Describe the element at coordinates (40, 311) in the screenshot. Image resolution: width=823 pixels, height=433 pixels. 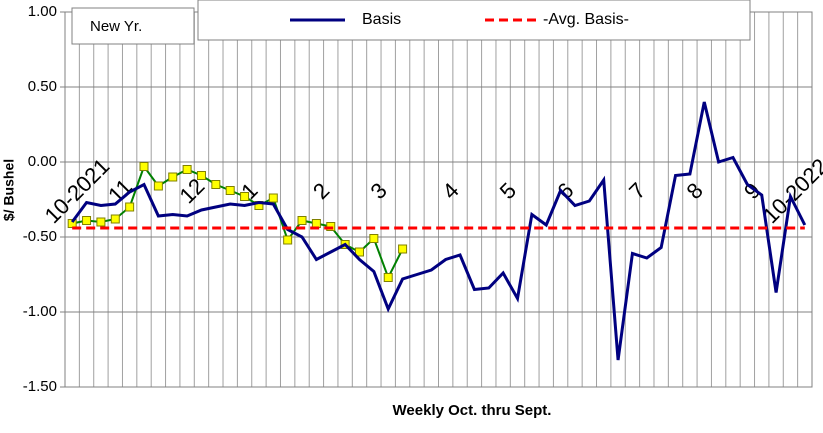
I see `y-tick-label: -1.00` at that location.